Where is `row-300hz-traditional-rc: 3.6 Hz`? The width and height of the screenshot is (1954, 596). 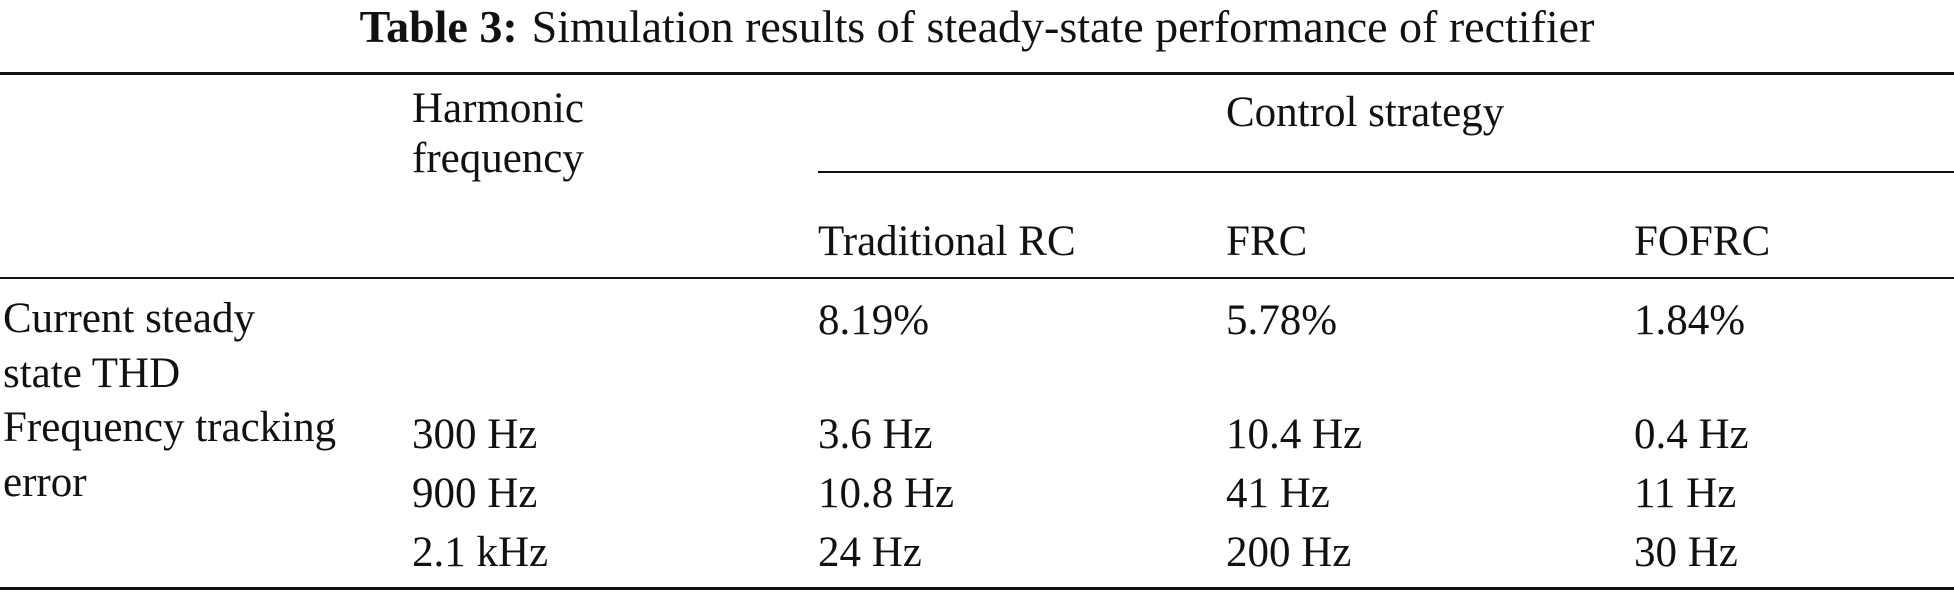
row-300hz-traditional-rc: 3.6 Hz is located at coordinates (875, 434).